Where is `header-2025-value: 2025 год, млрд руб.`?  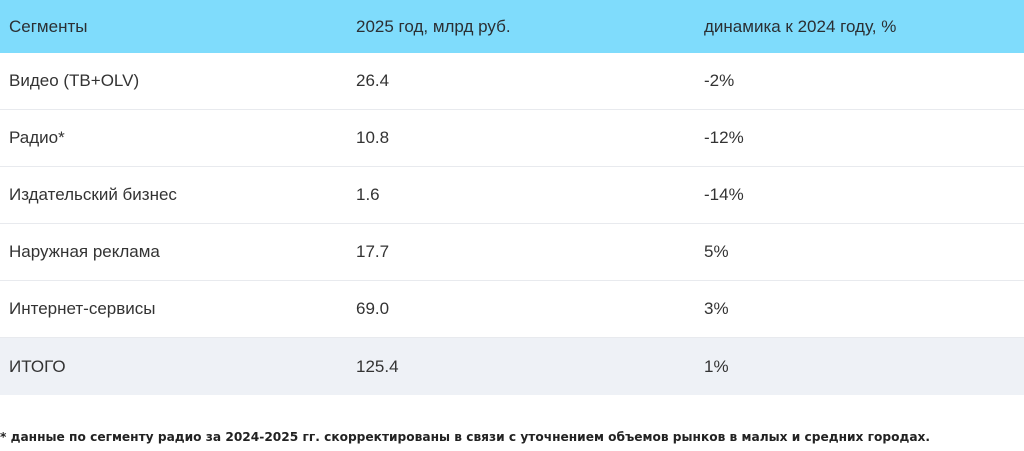 header-2025-value: 2025 год, млрд руб. is located at coordinates (433, 26).